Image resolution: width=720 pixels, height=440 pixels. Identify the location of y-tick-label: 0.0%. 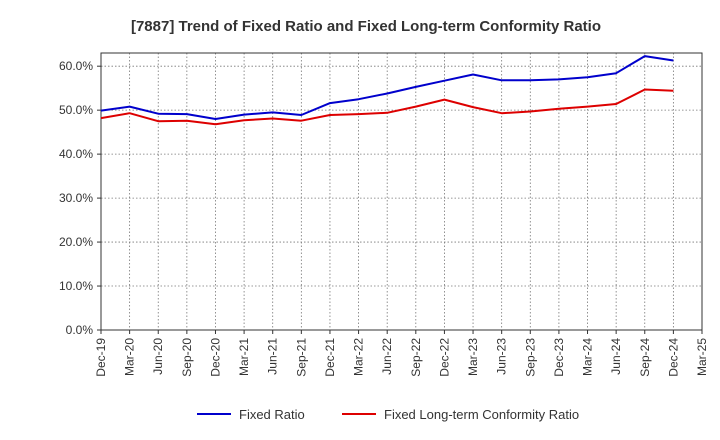
(80, 330).